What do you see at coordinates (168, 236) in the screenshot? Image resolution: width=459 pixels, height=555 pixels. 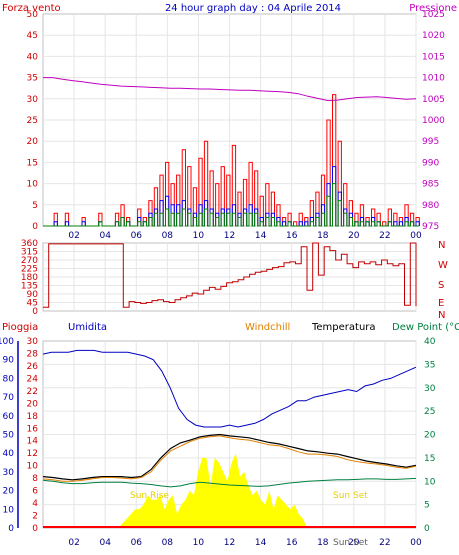 I see `x-tick-label: 08` at bounding box center [168, 236].